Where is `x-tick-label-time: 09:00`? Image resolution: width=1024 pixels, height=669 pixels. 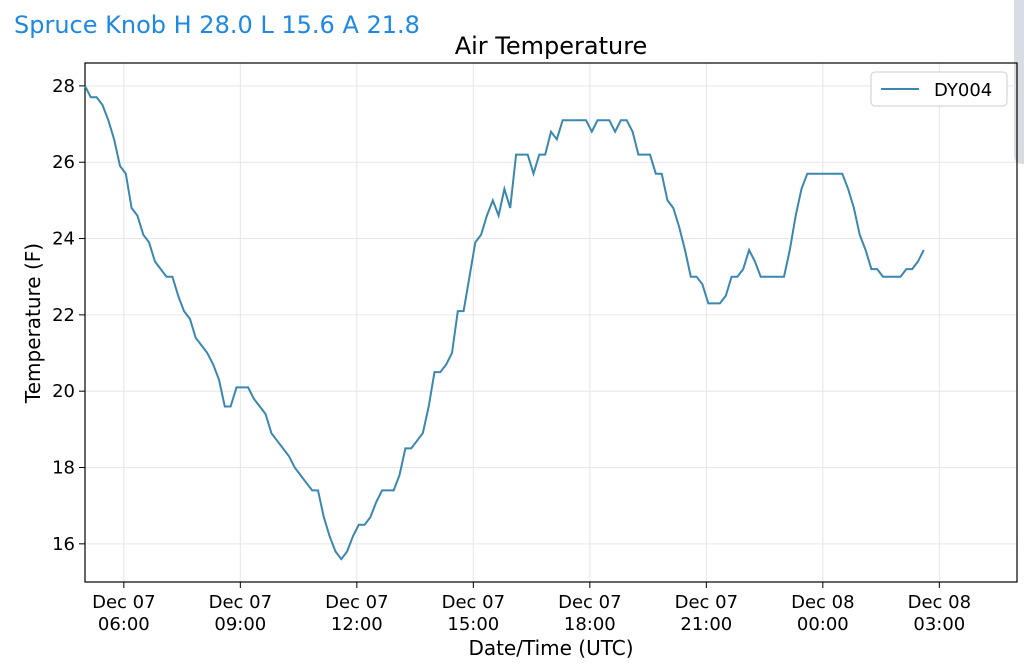
x-tick-label-time: 09:00 is located at coordinates (240, 624).